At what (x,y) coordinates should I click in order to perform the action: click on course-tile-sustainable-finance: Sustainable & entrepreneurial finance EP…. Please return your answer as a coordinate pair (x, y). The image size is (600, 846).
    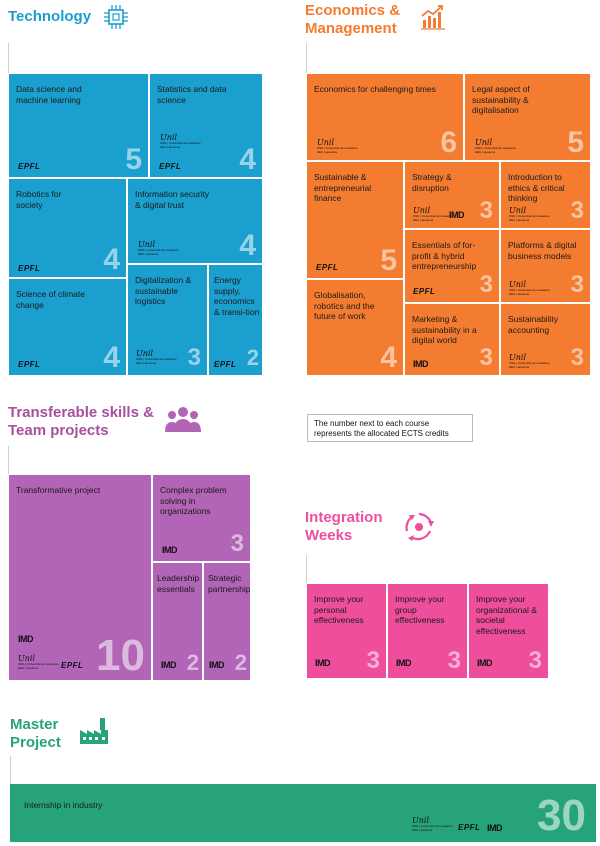
    Looking at the image, I should click on (355, 220).